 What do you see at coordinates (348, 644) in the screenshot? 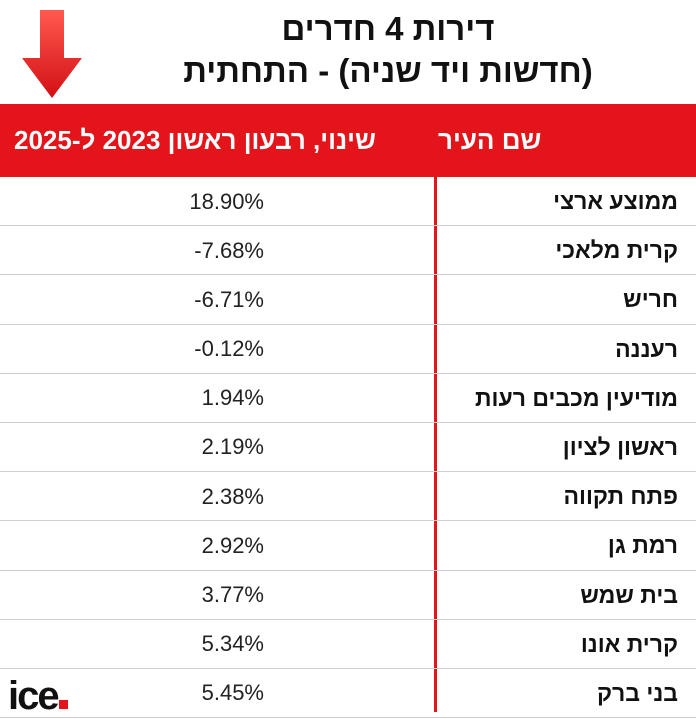
I see `table-row: קרית אונו 5.34%` at bounding box center [348, 644].